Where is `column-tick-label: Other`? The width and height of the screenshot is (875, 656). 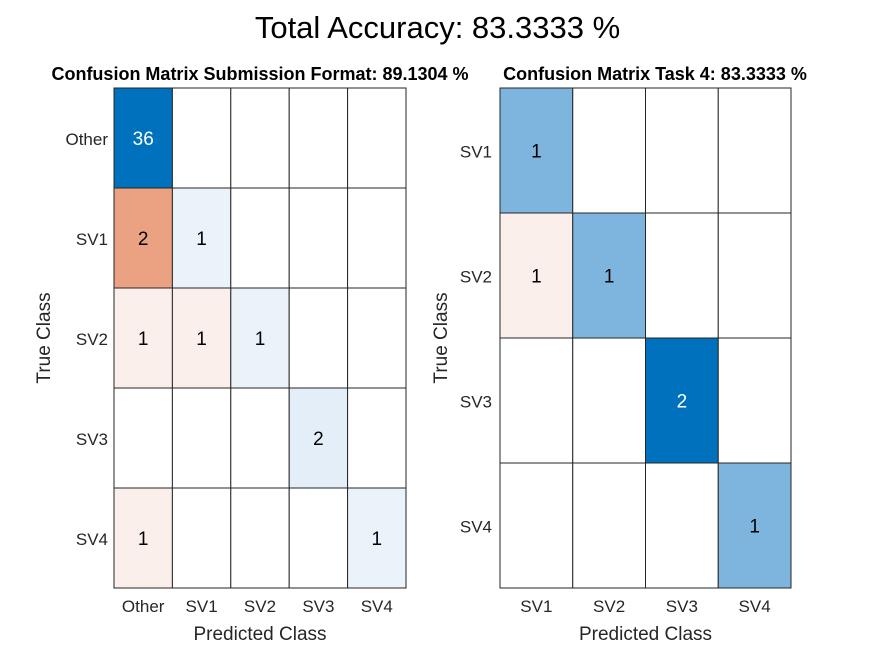
column-tick-label: Other is located at coordinates (143, 606).